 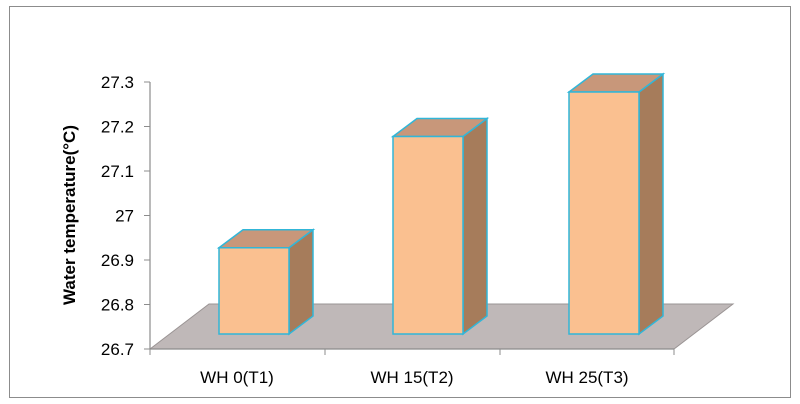 I want to click on y-tick-label: 27, so click(x=124, y=216).